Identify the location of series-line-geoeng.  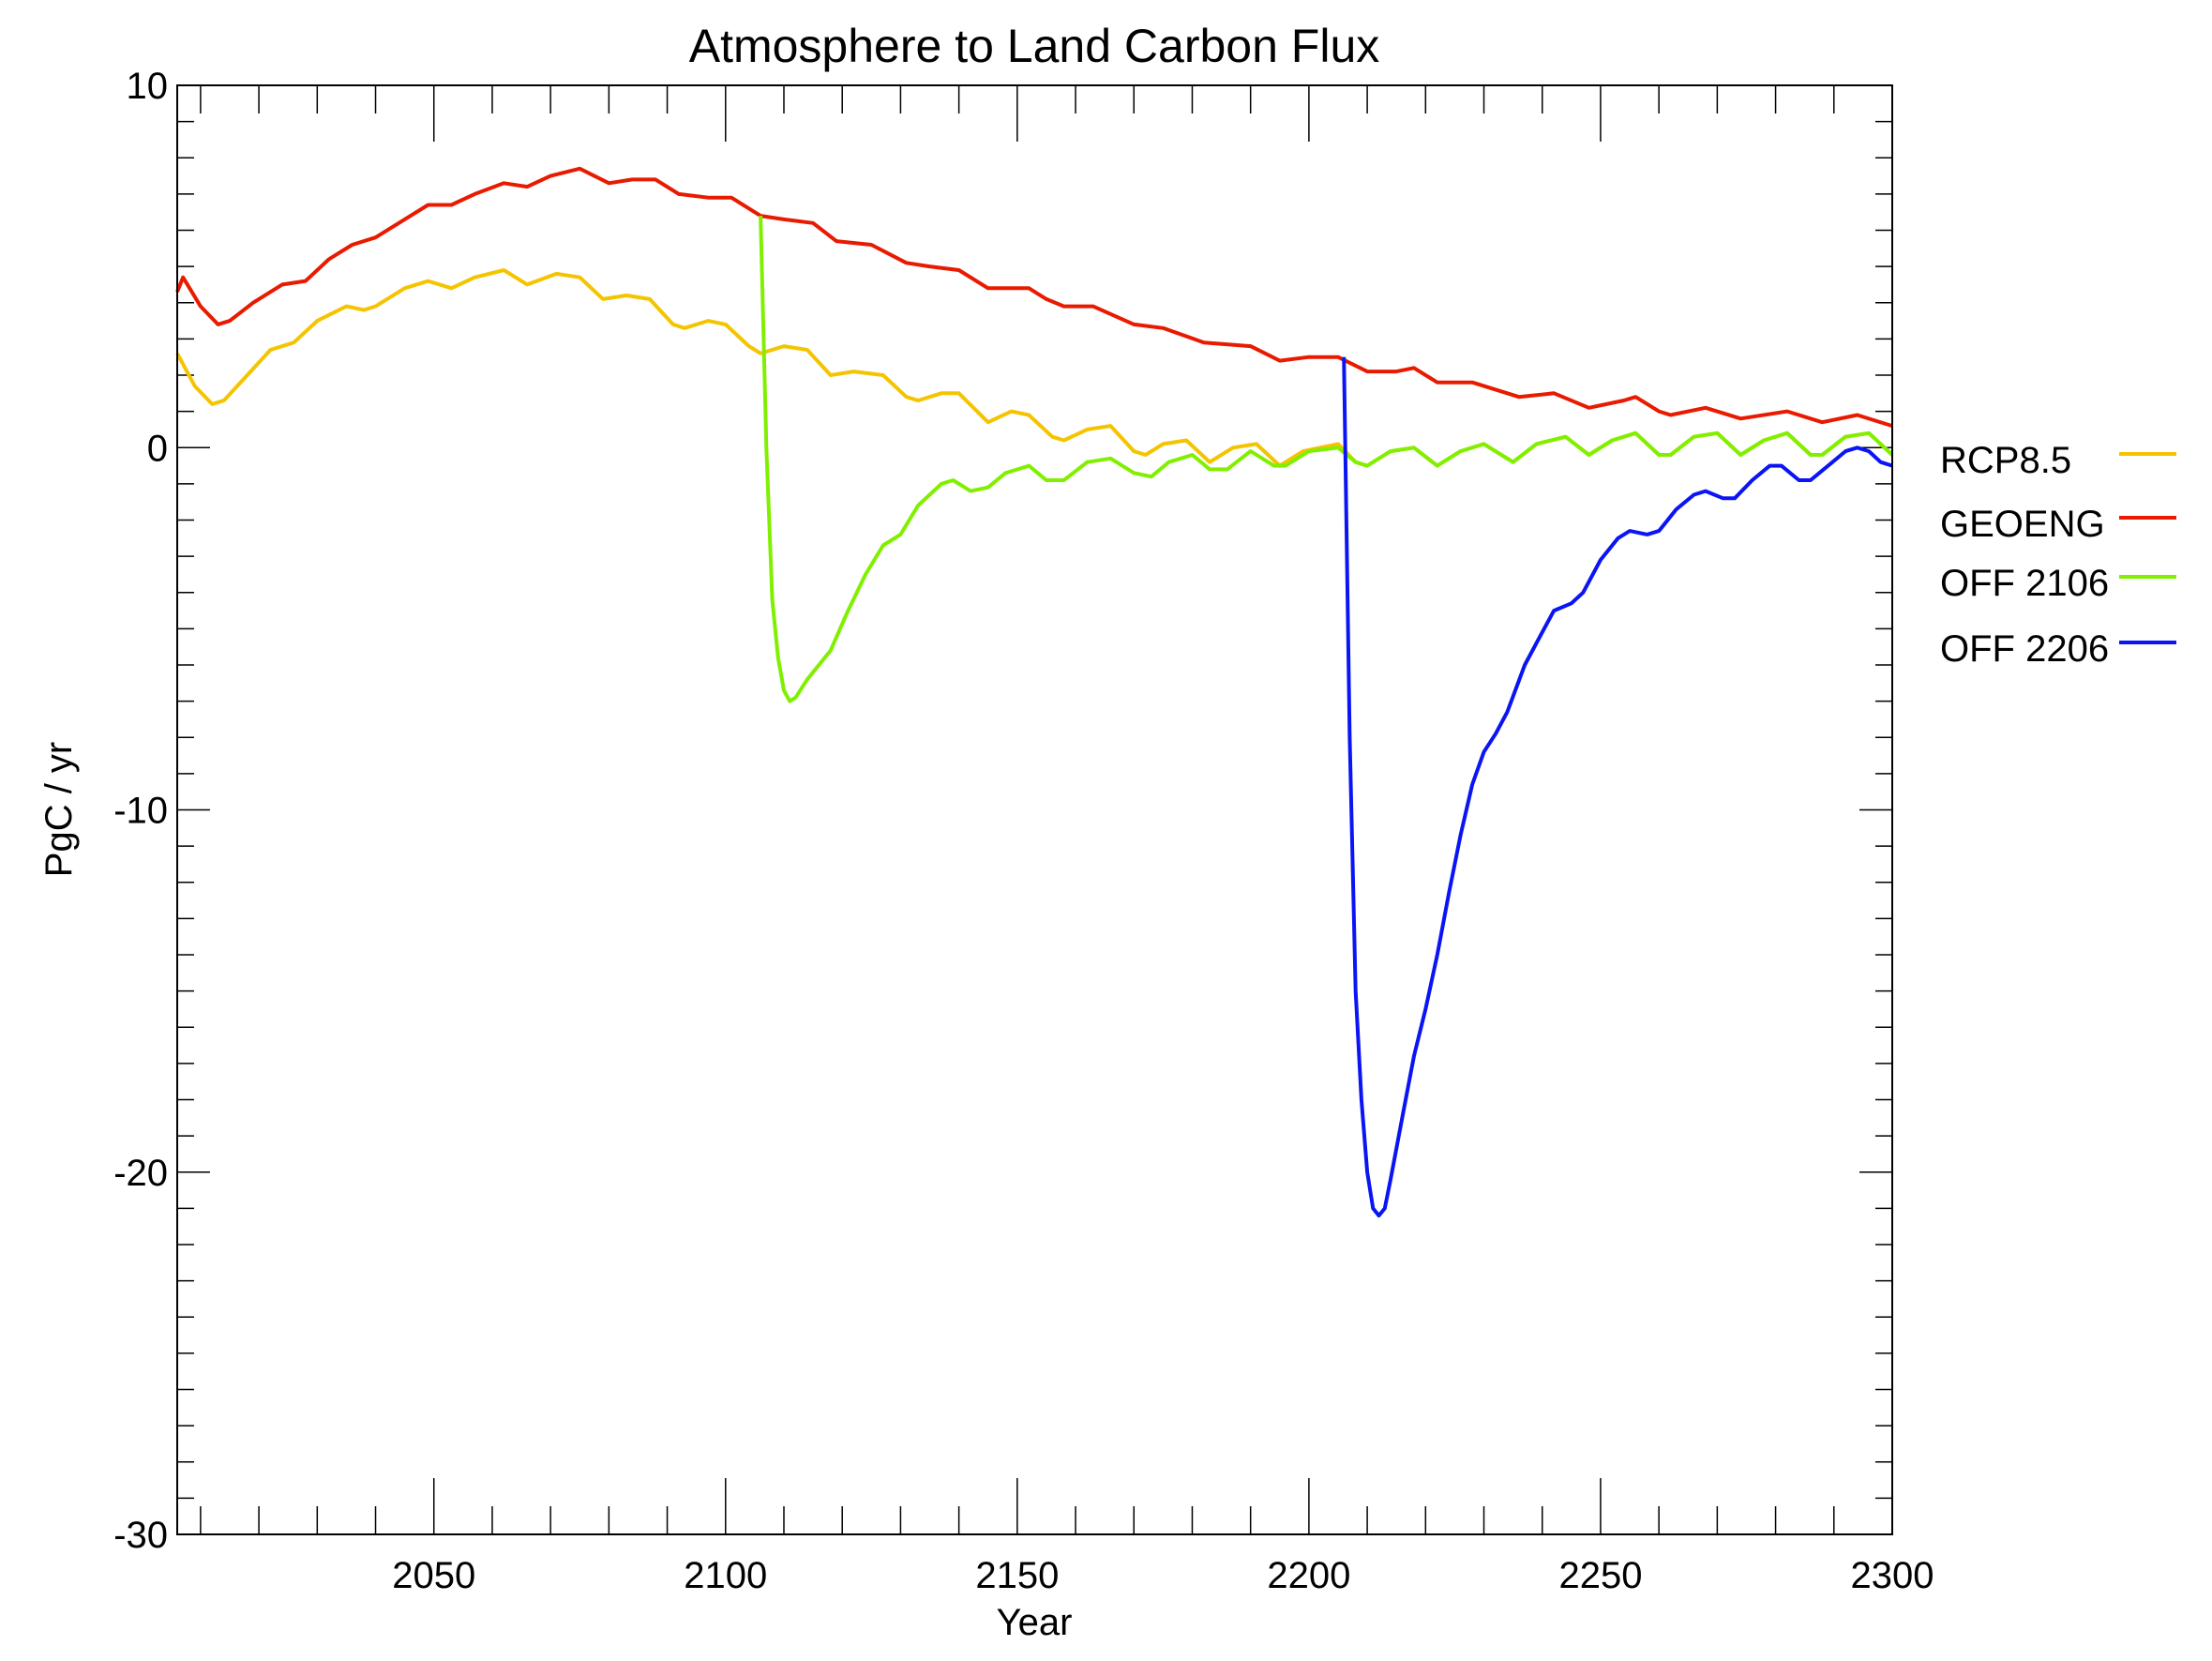
(1034, 297).